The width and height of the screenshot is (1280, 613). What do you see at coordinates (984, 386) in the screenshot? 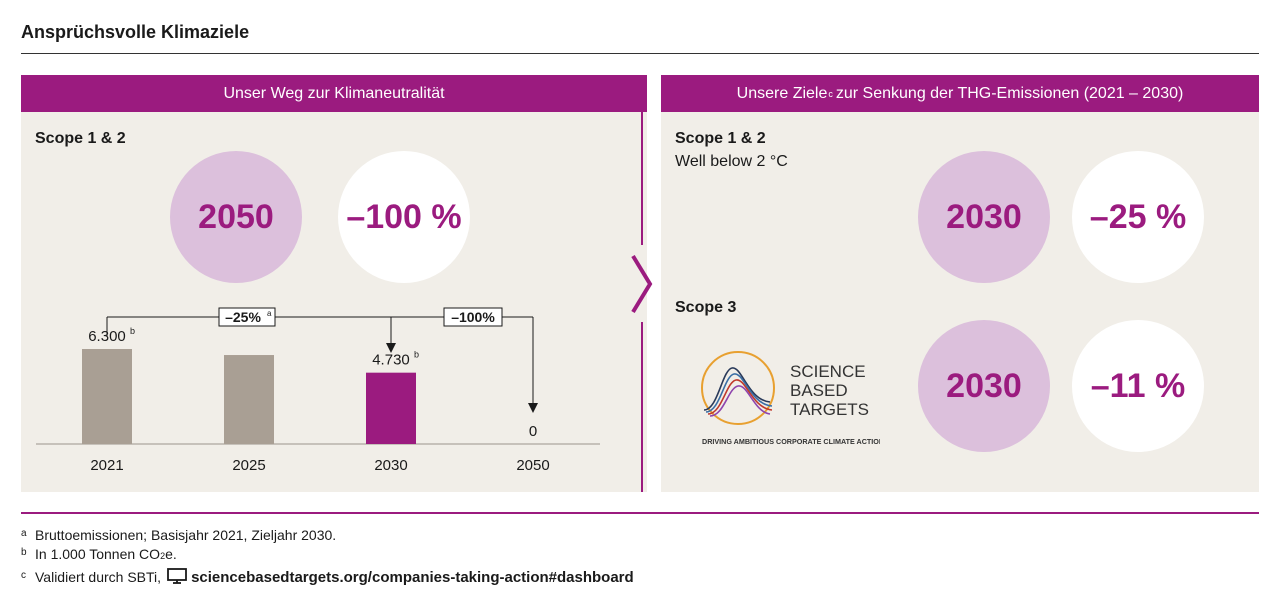
I see `scope3-year-circle: 2030` at bounding box center [984, 386].